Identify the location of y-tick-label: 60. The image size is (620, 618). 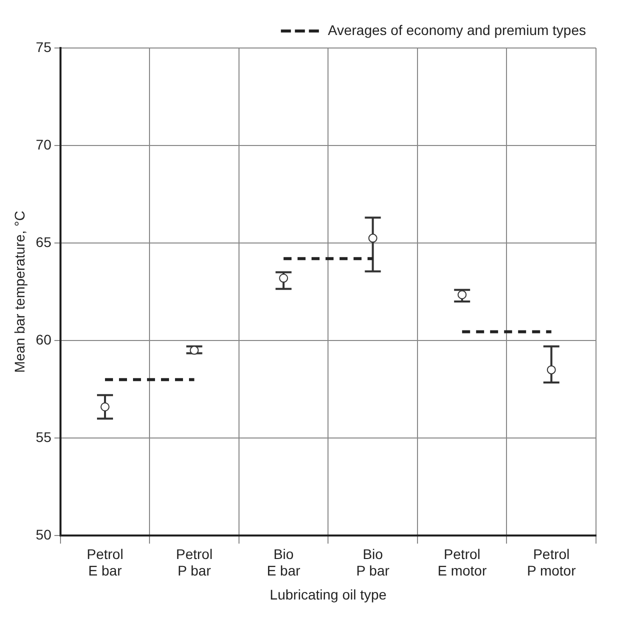
(44, 339).